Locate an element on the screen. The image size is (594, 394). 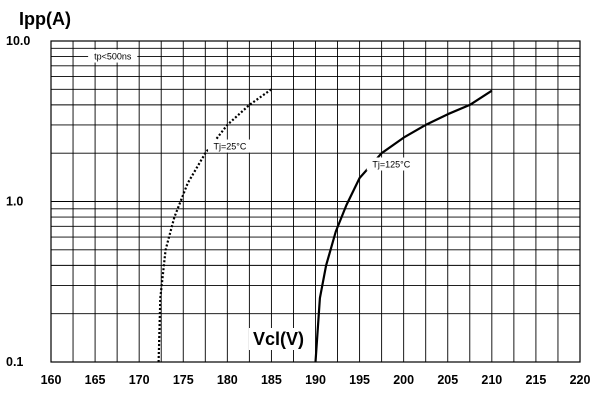
x-tick-label: 190 is located at coordinates (315, 380).